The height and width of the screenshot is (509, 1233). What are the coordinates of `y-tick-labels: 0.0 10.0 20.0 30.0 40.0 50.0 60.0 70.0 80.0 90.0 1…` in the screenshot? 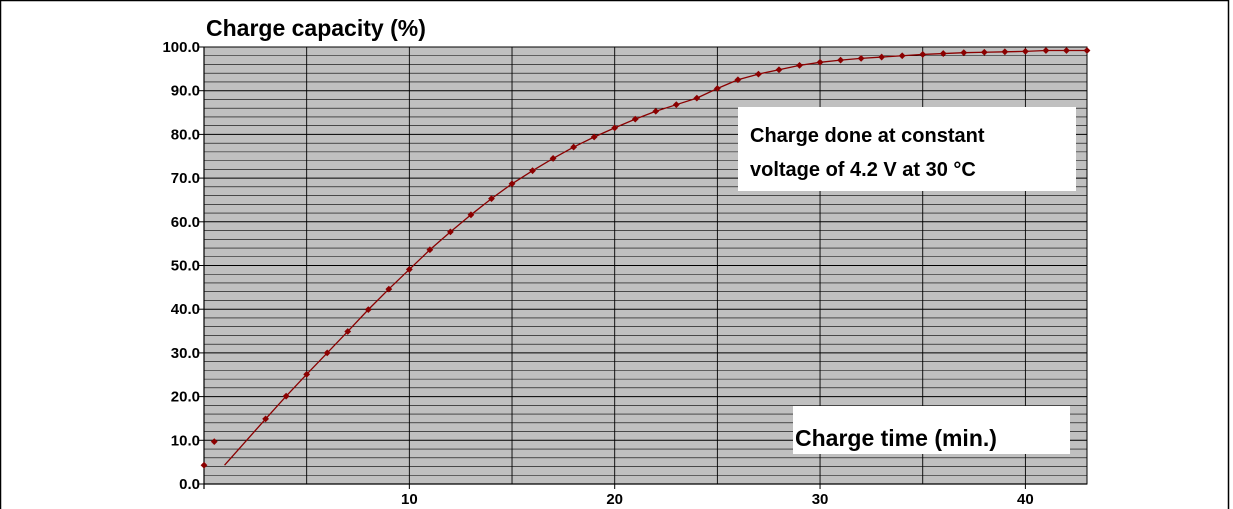 It's located at (183, 266).